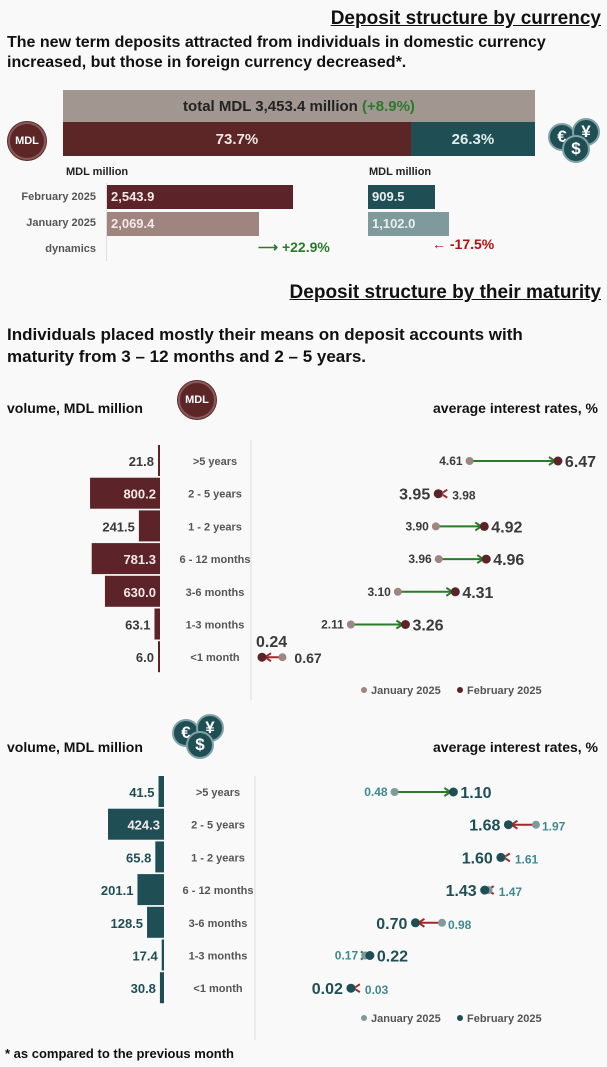 This screenshot has height=1067, width=607. I want to click on volume-label: 6.0, so click(145, 657).